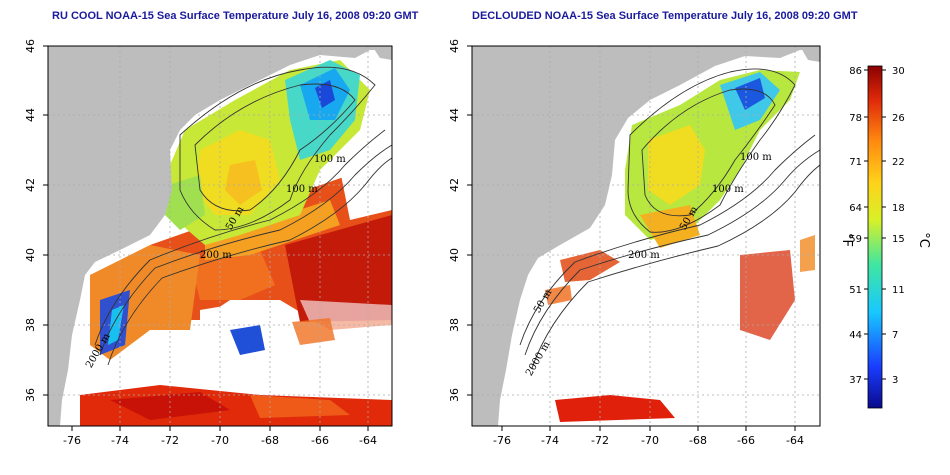  Describe the element at coordinates (855, 208) in the screenshot. I see `fahrenheit-tick-label: 64` at that location.